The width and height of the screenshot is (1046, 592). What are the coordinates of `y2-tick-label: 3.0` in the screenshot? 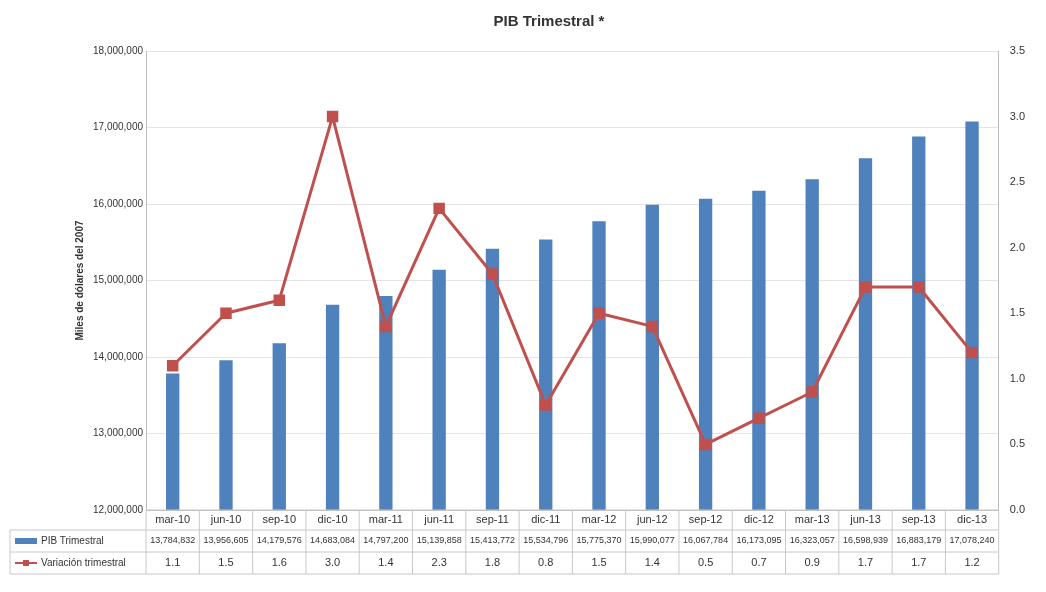 It's located at (1017, 115).